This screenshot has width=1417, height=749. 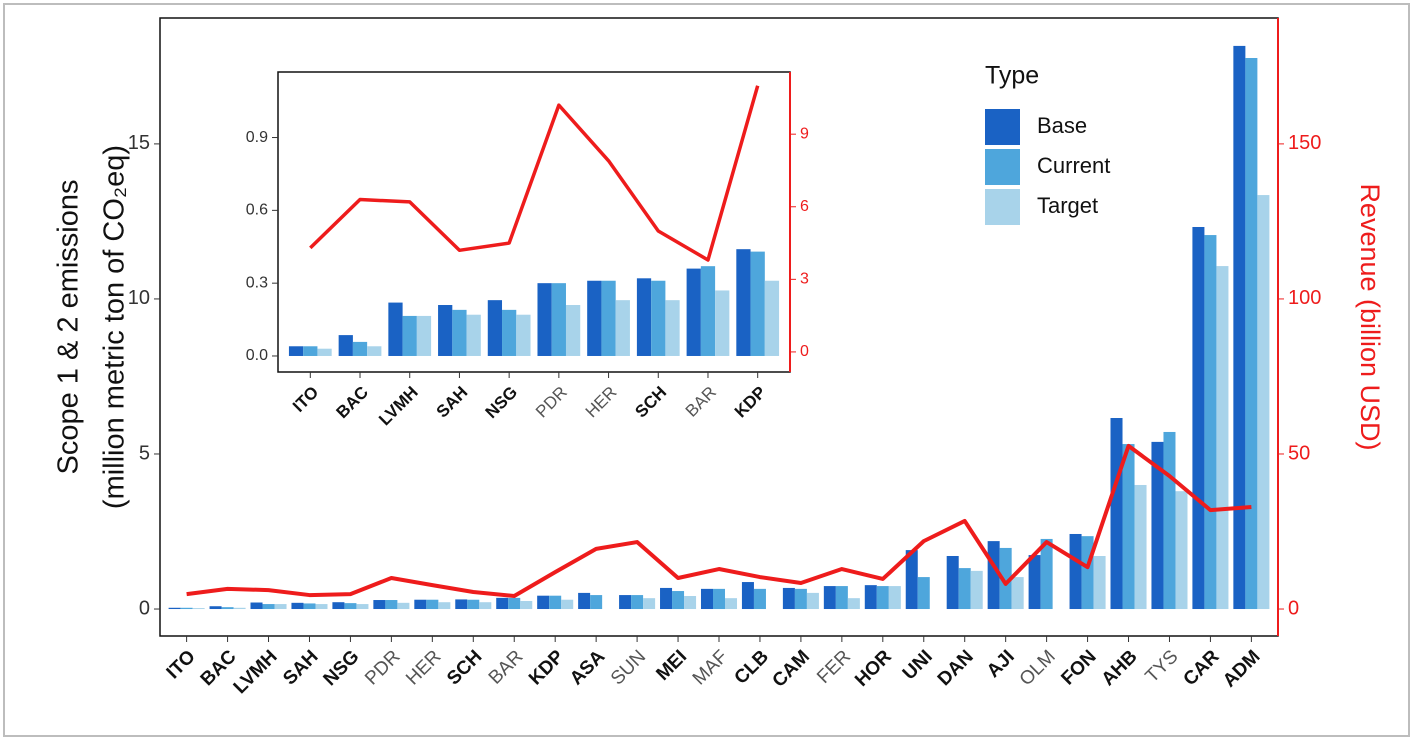 What do you see at coordinates (534, 173) in the screenshot?
I see `revenue-line` at bounding box center [534, 173].